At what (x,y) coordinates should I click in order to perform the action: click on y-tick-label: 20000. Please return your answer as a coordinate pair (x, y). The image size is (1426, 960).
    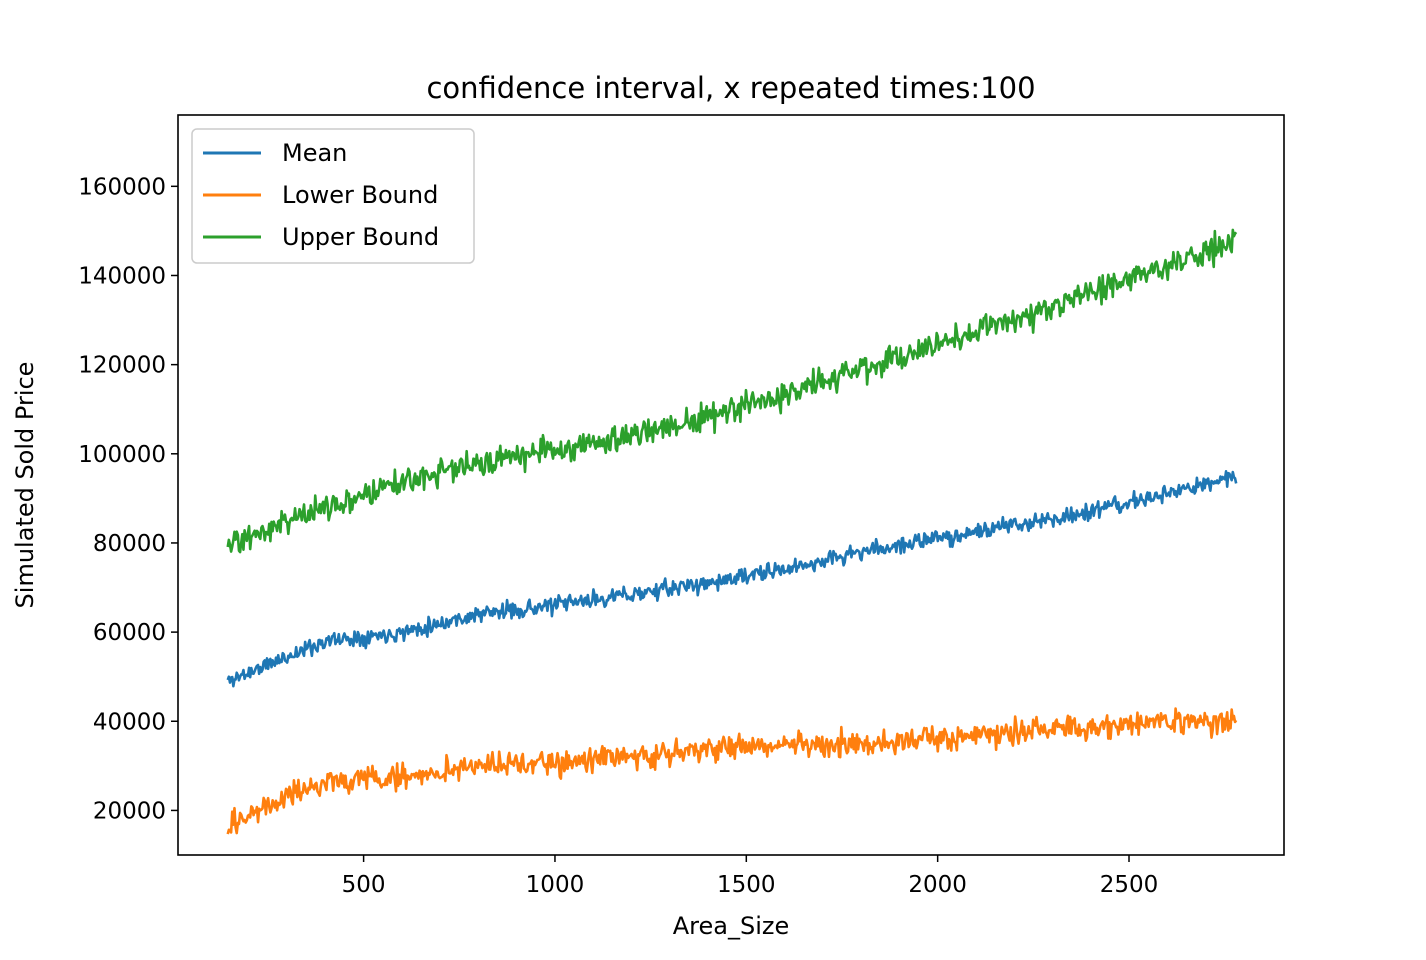
    Looking at the image, I should click on (129, 811).